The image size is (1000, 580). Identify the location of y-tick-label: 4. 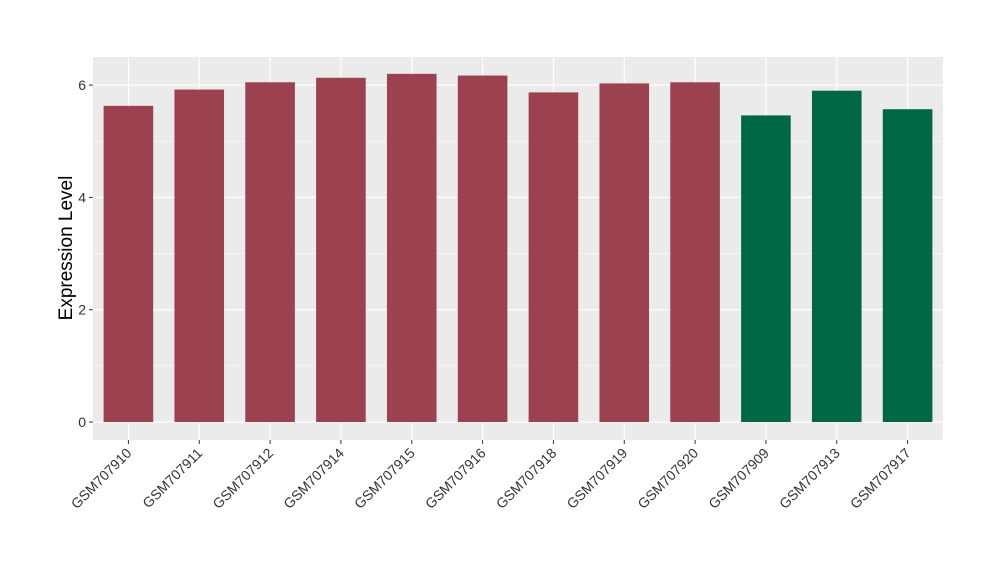
(82, 197).